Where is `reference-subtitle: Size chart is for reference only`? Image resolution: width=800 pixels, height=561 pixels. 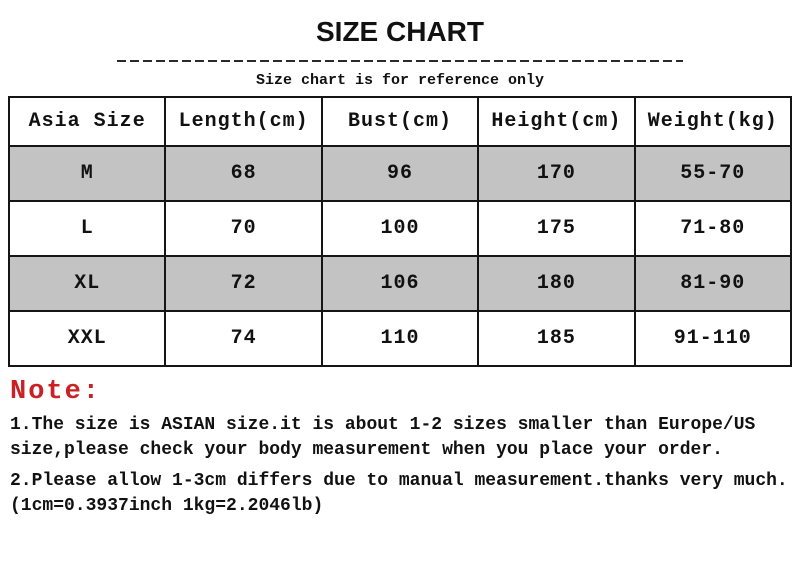 reference-subtitle: Size chart is for reference only is located at coordinates (400, 80).